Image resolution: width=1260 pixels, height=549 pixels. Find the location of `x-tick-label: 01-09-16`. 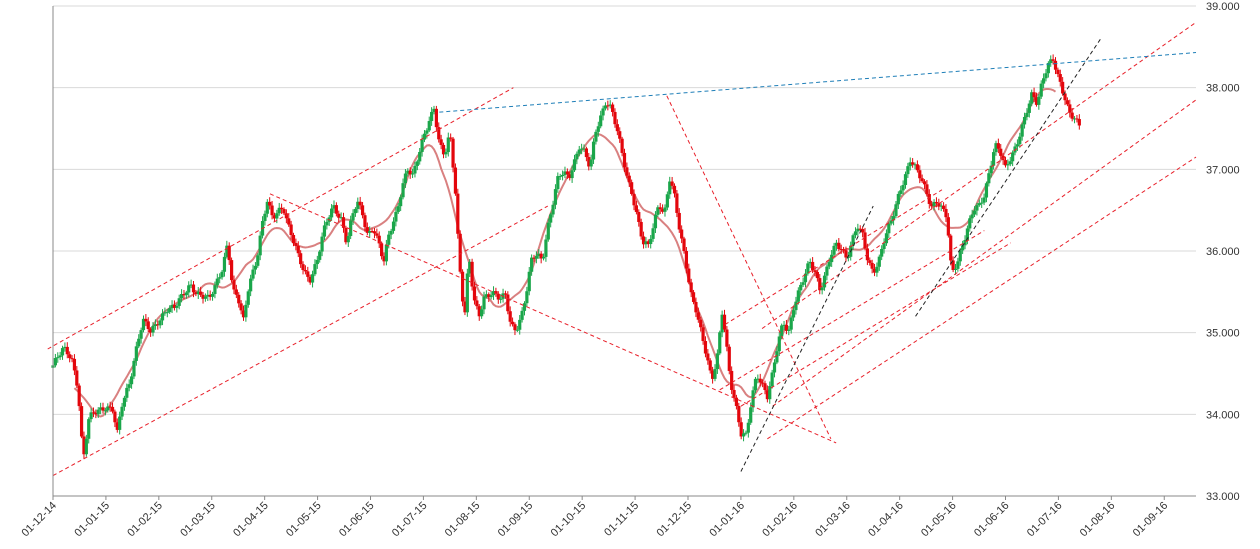

x-tick-label: 01-09-16 is located at coordinates (1151, 520).